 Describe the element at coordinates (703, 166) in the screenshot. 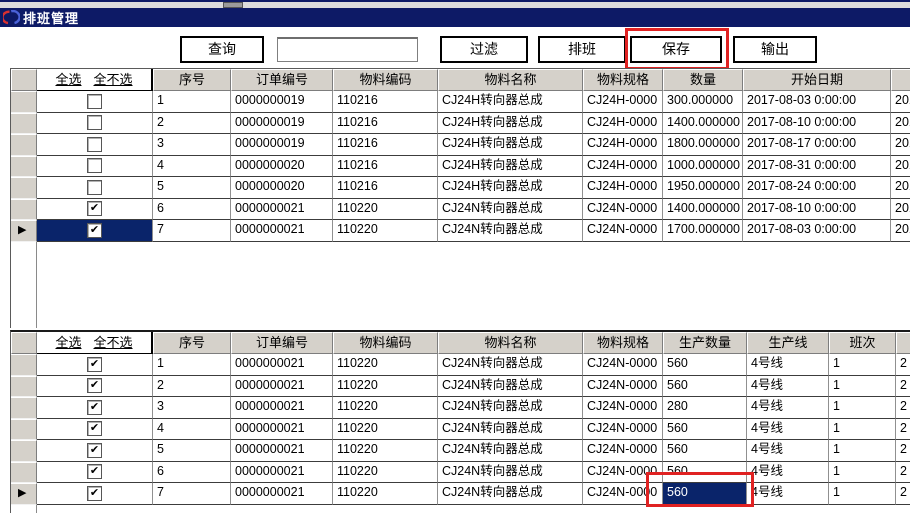

I see `grid-cell: 1000.000000` at that location.